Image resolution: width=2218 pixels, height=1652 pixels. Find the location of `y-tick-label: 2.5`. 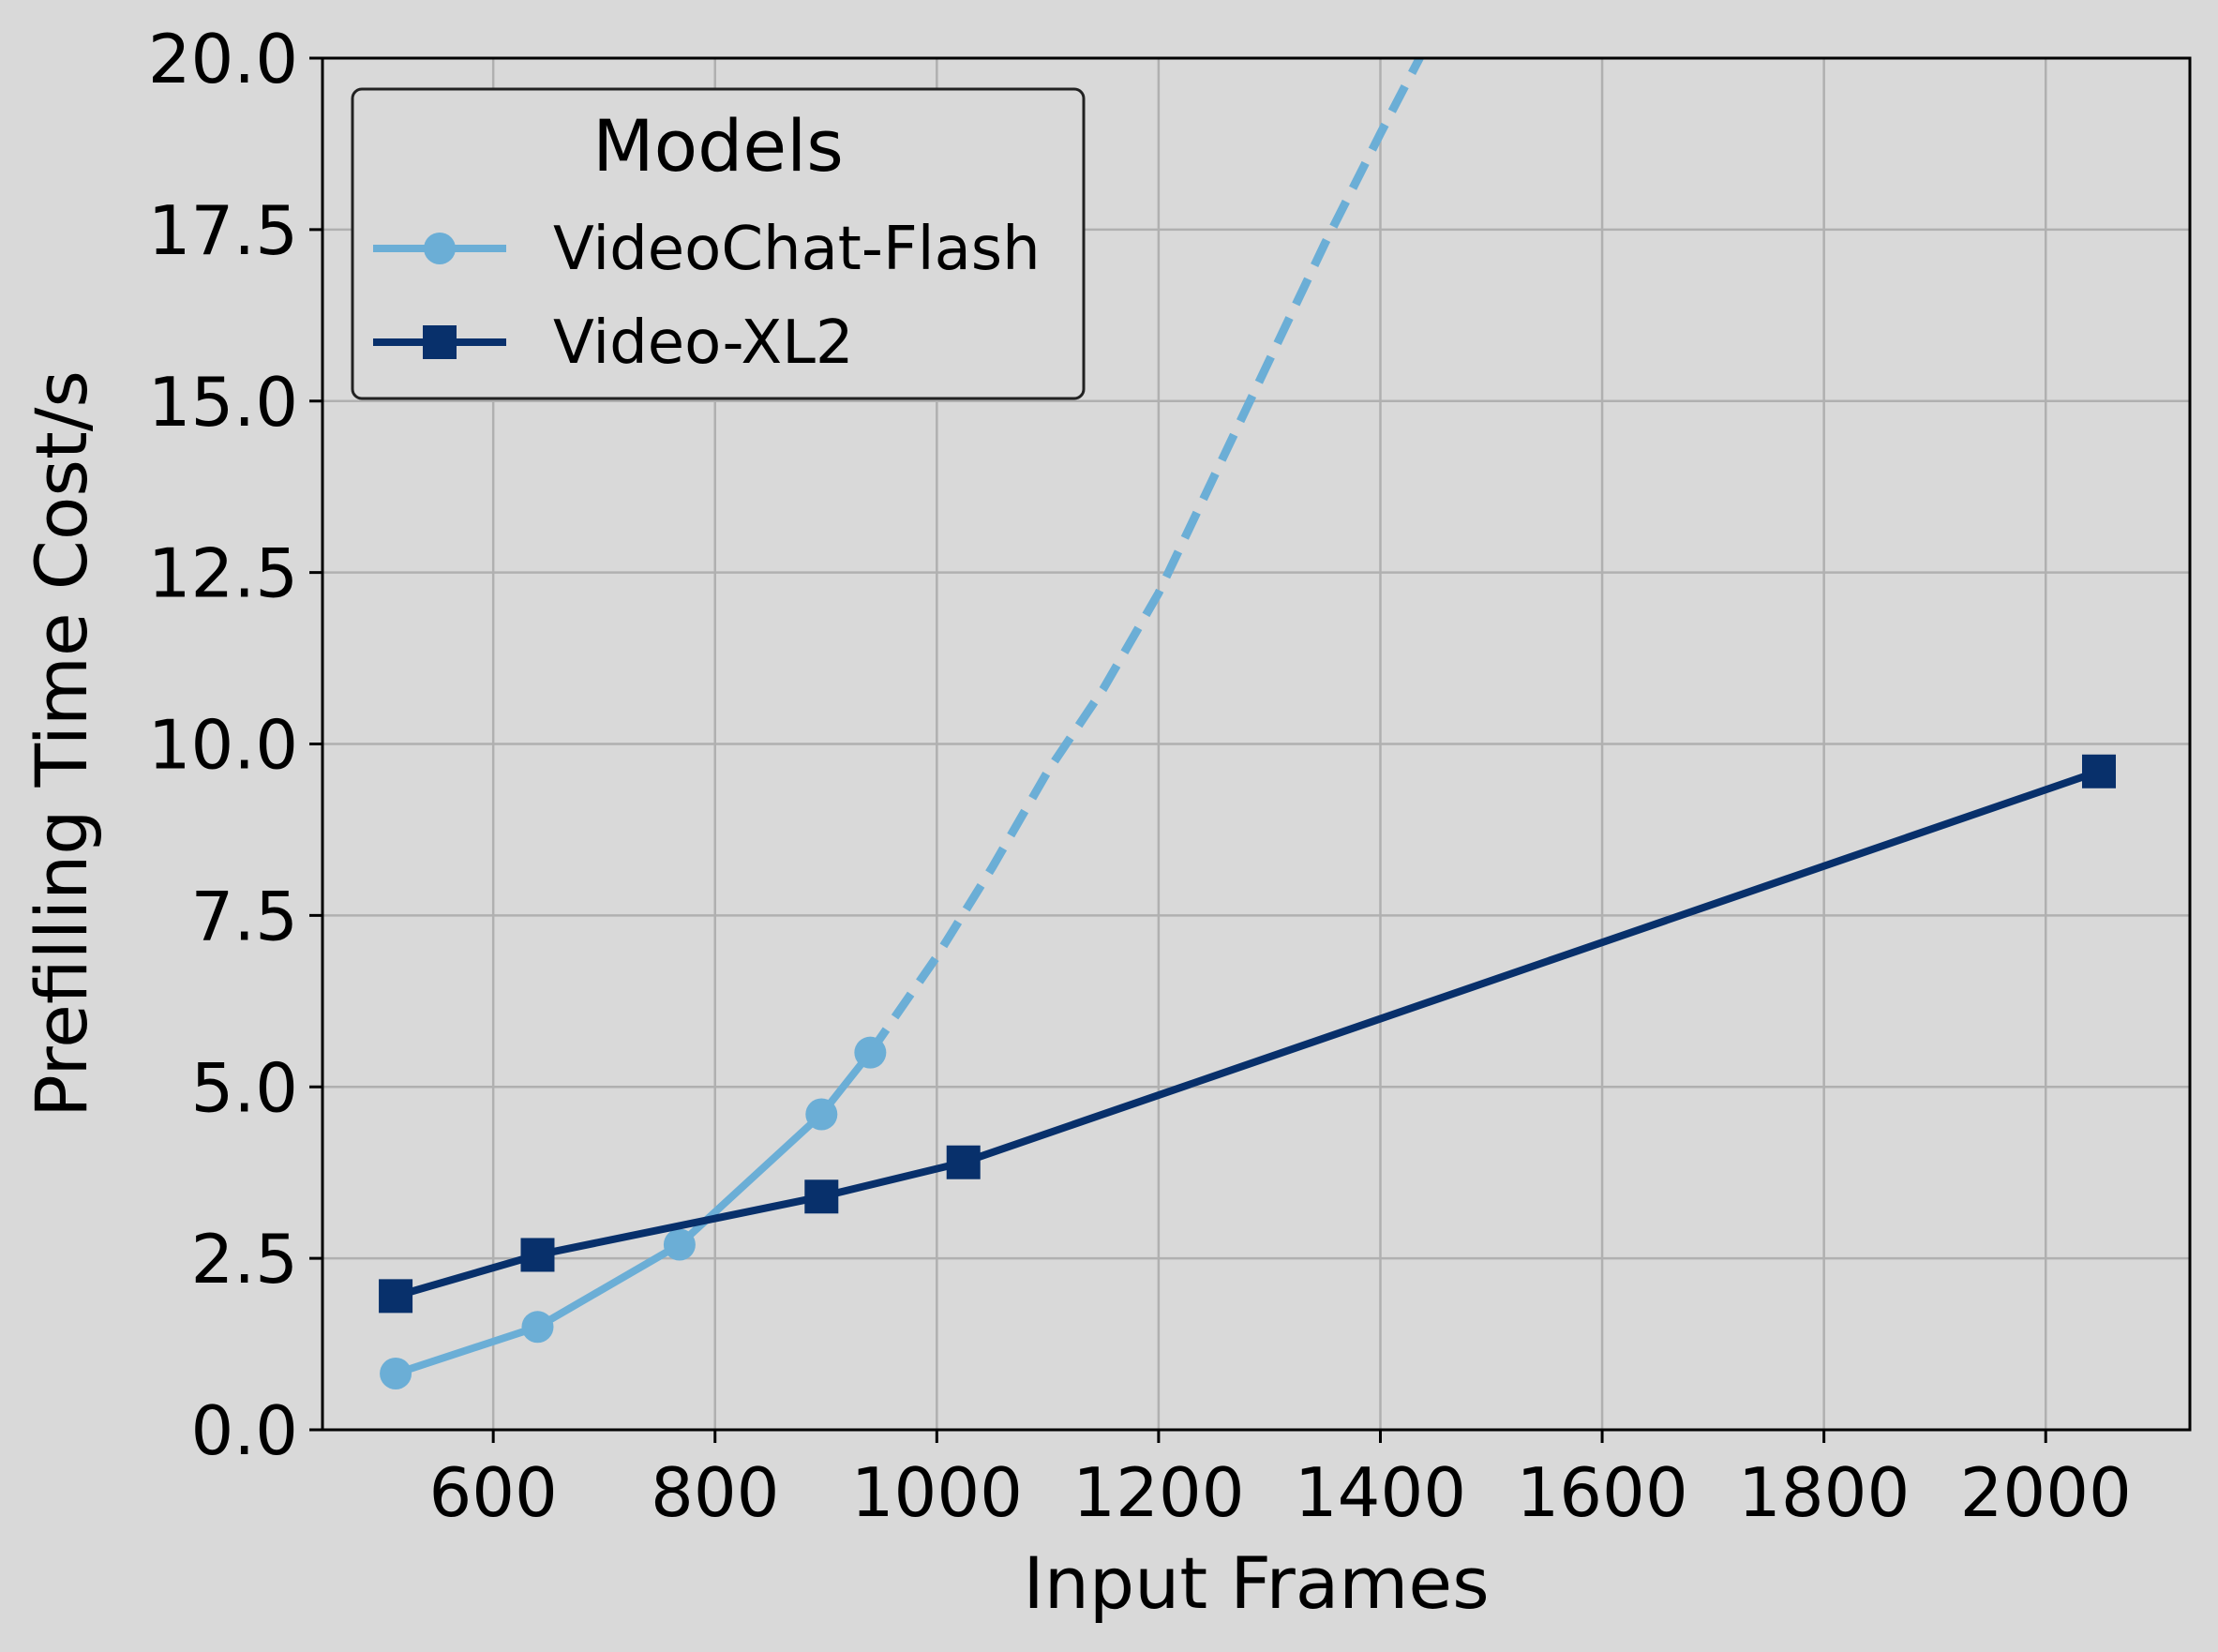

y-tick-label: 2.5 is located at coordinates (244, 1259).